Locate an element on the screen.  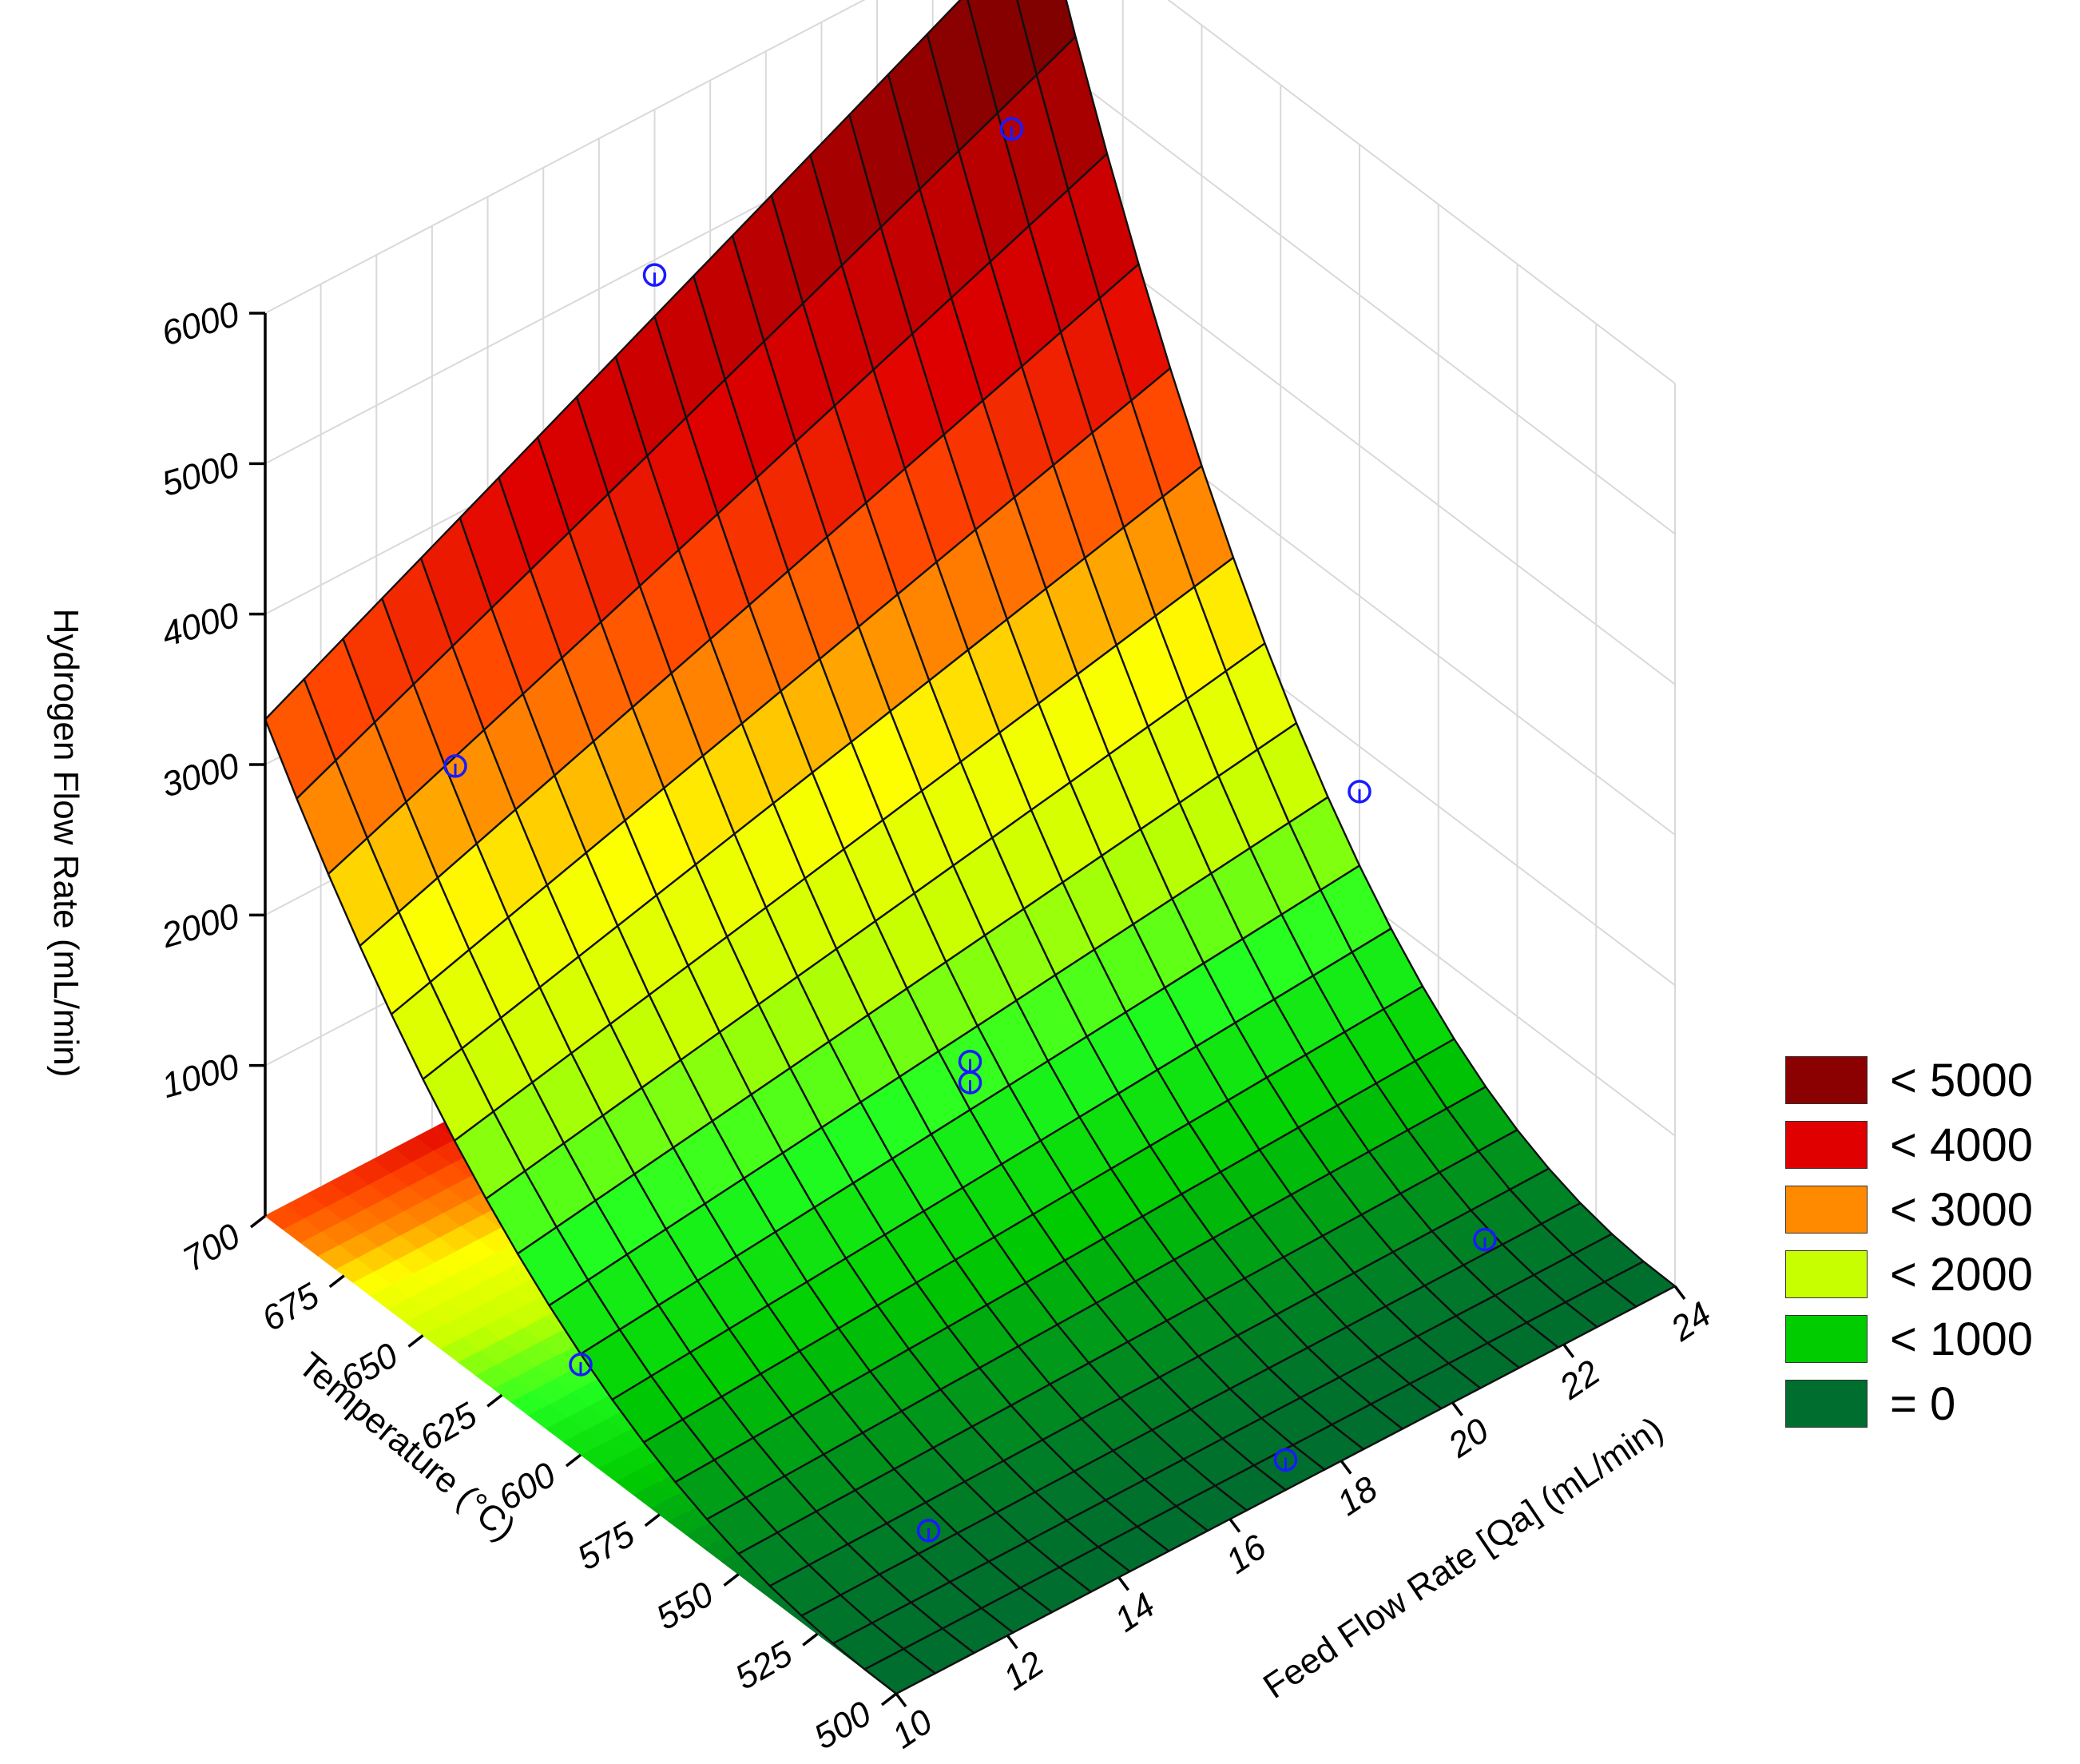
legend-item: = 0 is located at coordinates (1929, 1403).